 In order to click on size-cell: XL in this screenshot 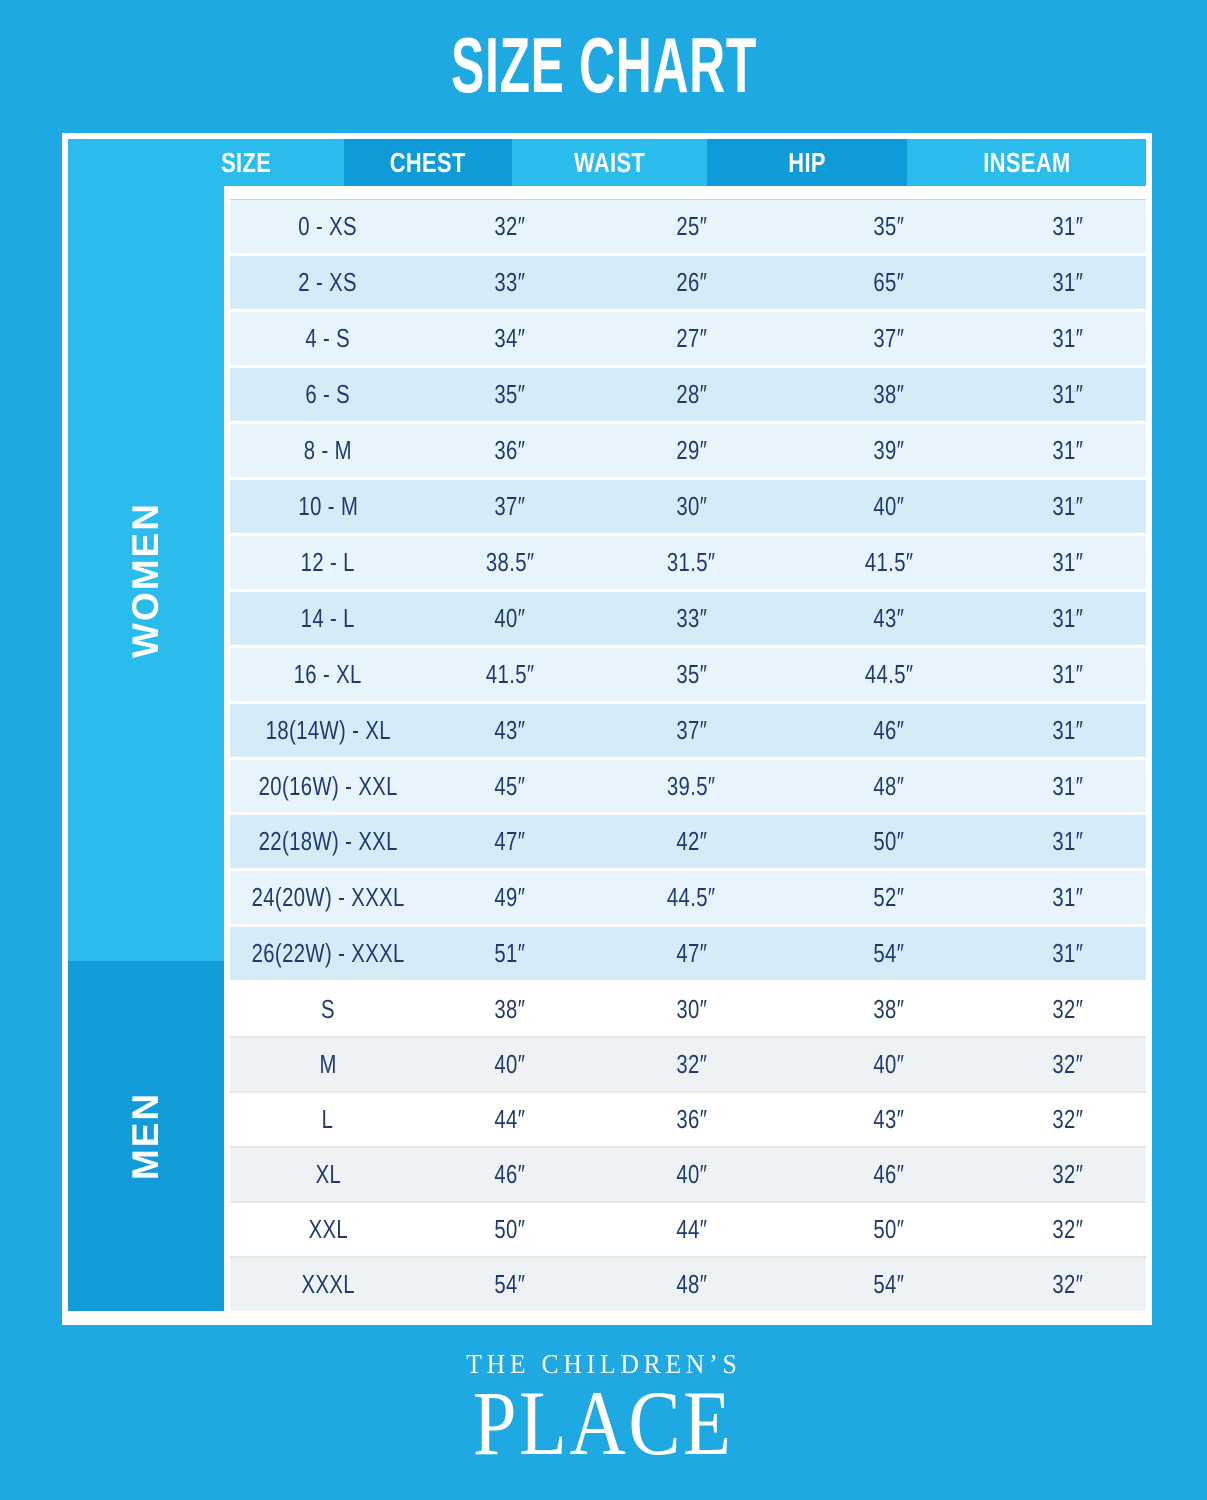, I will do `click(328, 1174)`.